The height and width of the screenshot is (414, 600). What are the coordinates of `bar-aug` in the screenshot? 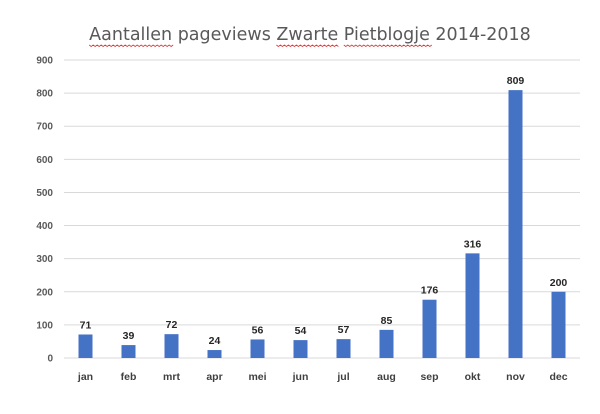 It's located at (386, 343).